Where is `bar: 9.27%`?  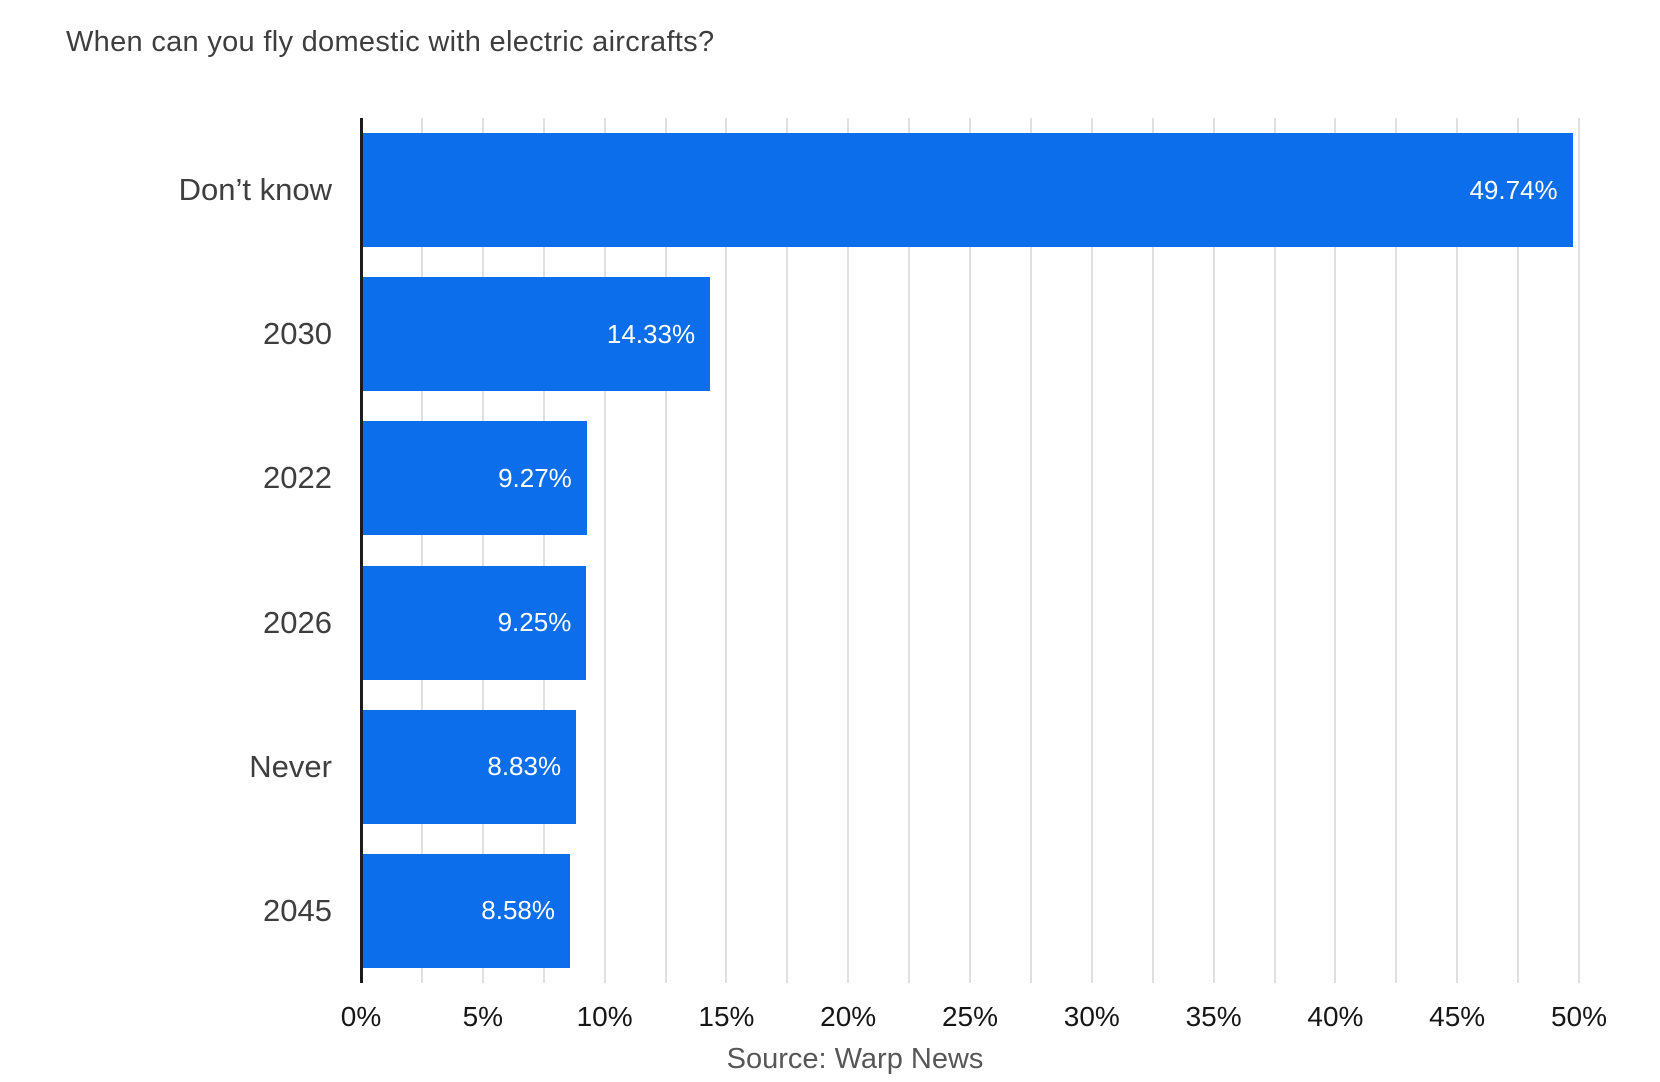 bar: 9.27% is located at coordinates (474, 478).